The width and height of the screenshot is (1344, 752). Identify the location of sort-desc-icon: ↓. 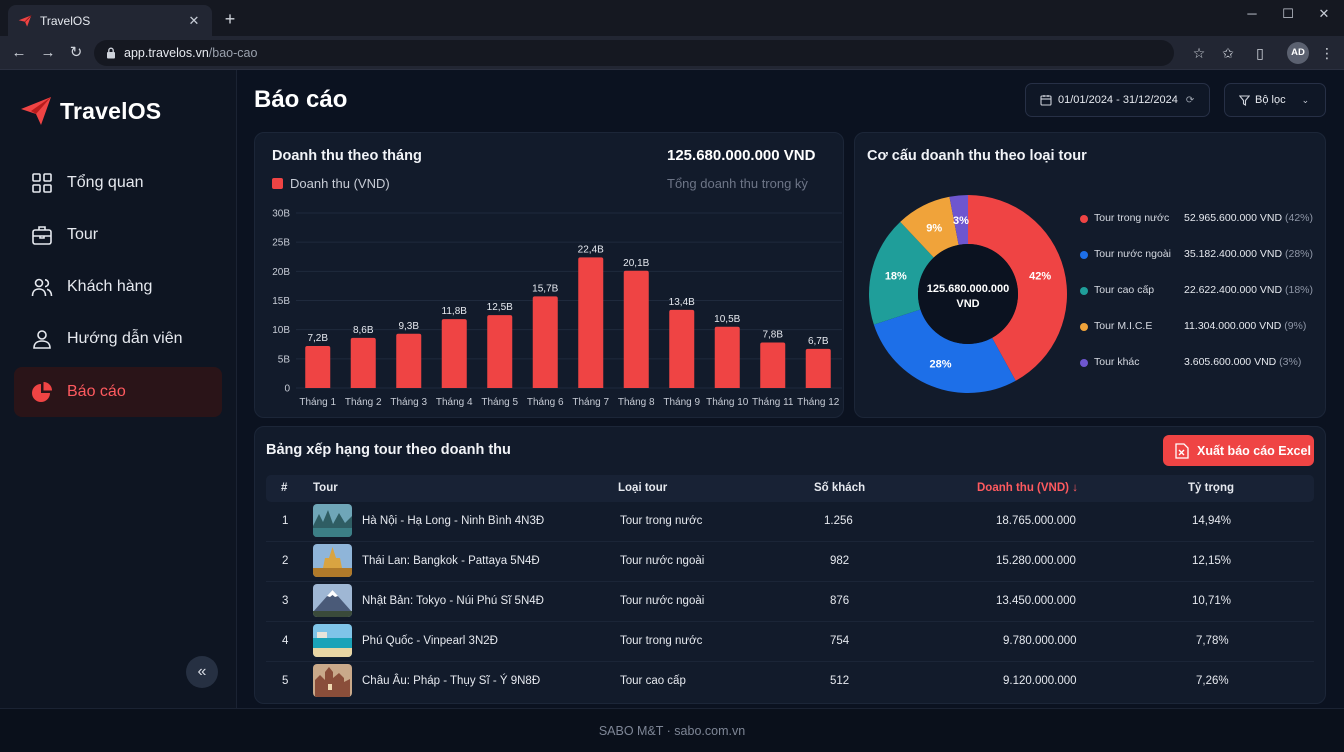
(1075, 488).